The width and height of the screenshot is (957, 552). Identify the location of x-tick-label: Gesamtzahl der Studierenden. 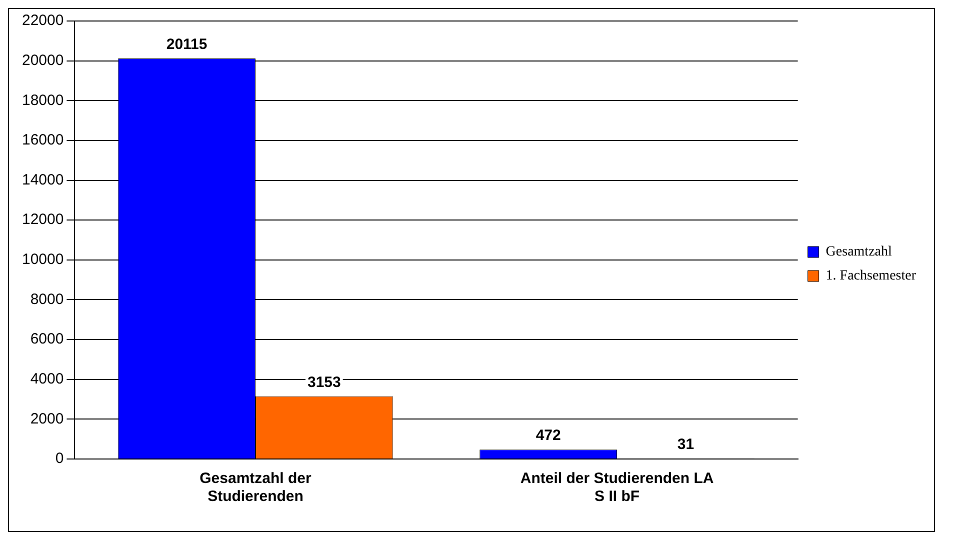
(256, 488).